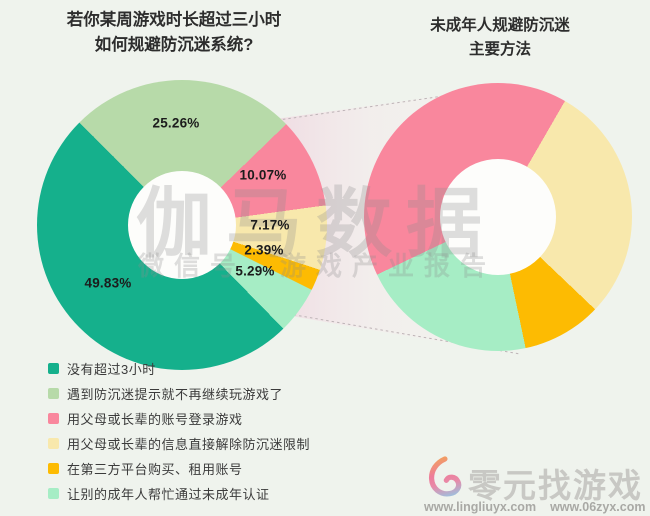 The image size is (650, 516). Describe the element at coordinates (155, 469) in the screenshot. I see `legend-label: 在第三方平台购买、租用账号` at that location.